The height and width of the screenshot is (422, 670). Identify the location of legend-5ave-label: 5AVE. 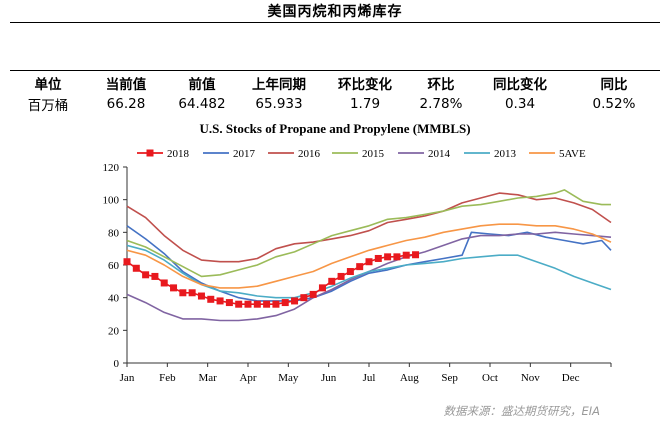
(572, 154).